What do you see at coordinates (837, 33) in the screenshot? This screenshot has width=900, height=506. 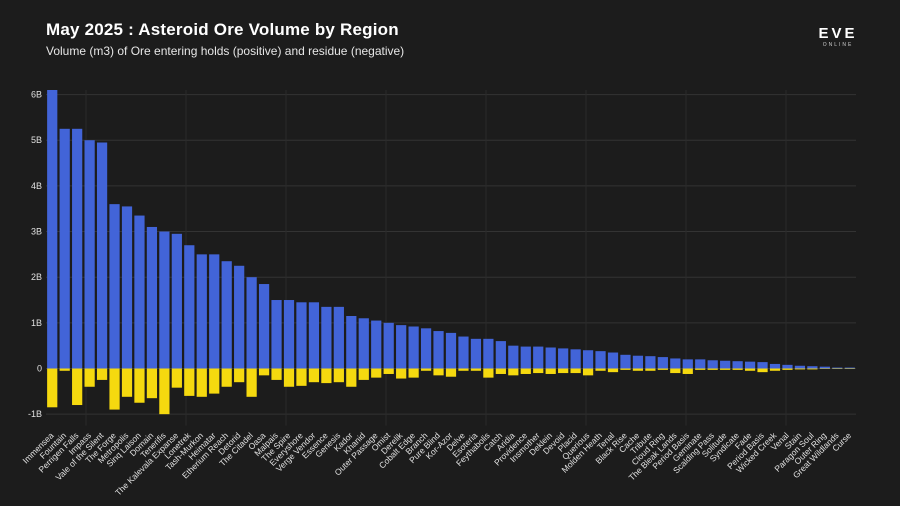 I see `logo-text: EVE` at bounding box center [837, 33].